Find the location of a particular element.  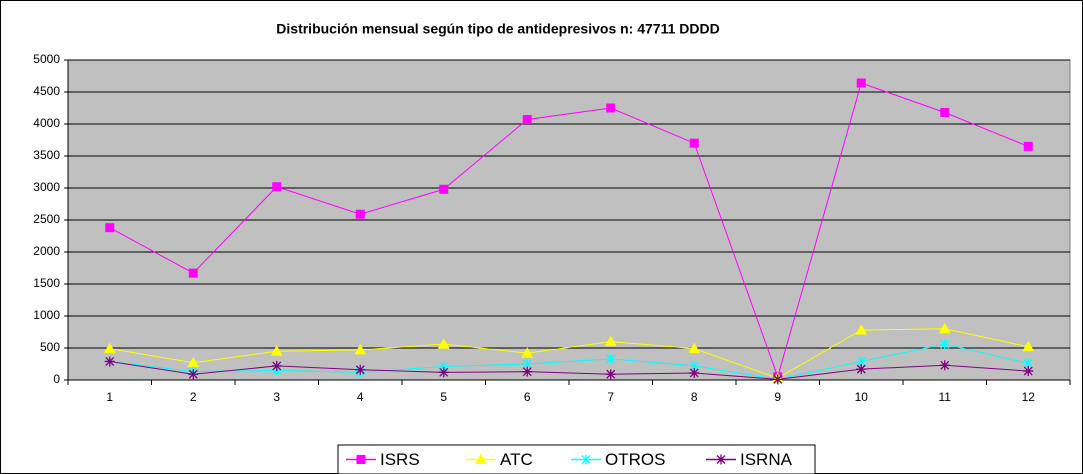

x-tick-label: 10 is located at coordinates (862, 397).